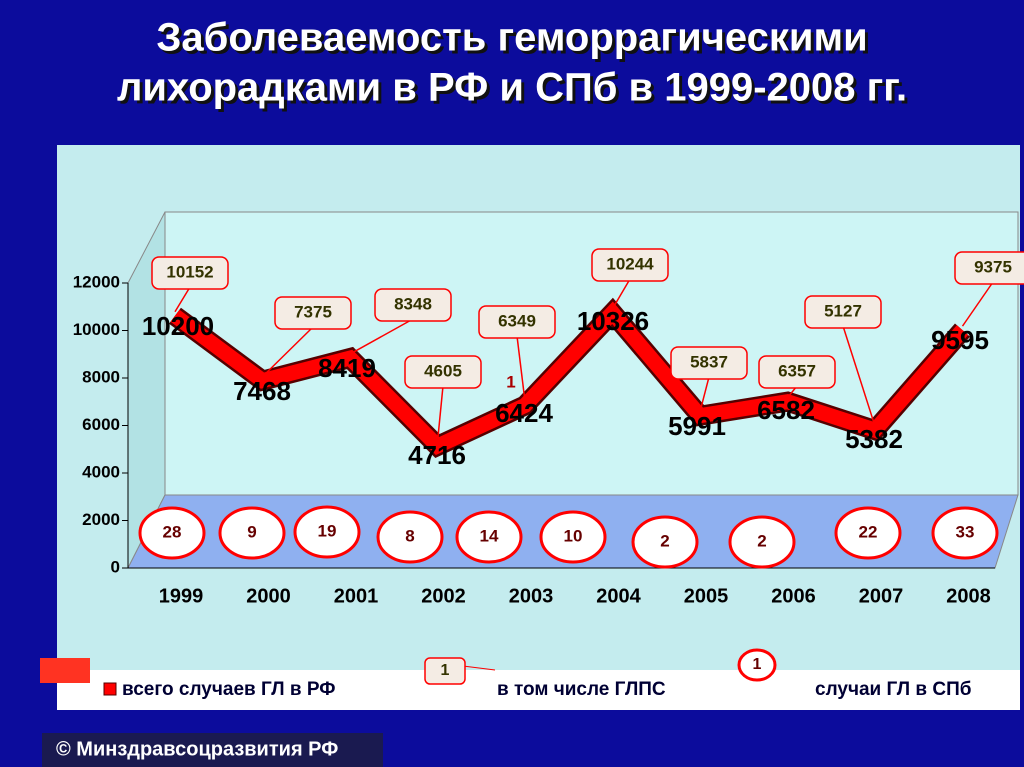 The image size is (1024, 767). I want to click on legend-label: всего случаев ГЛ в РФ, so click(228, 689).